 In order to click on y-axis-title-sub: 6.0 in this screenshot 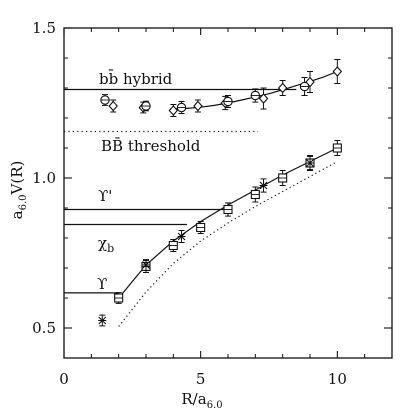, I will do `click(23, 202)`.